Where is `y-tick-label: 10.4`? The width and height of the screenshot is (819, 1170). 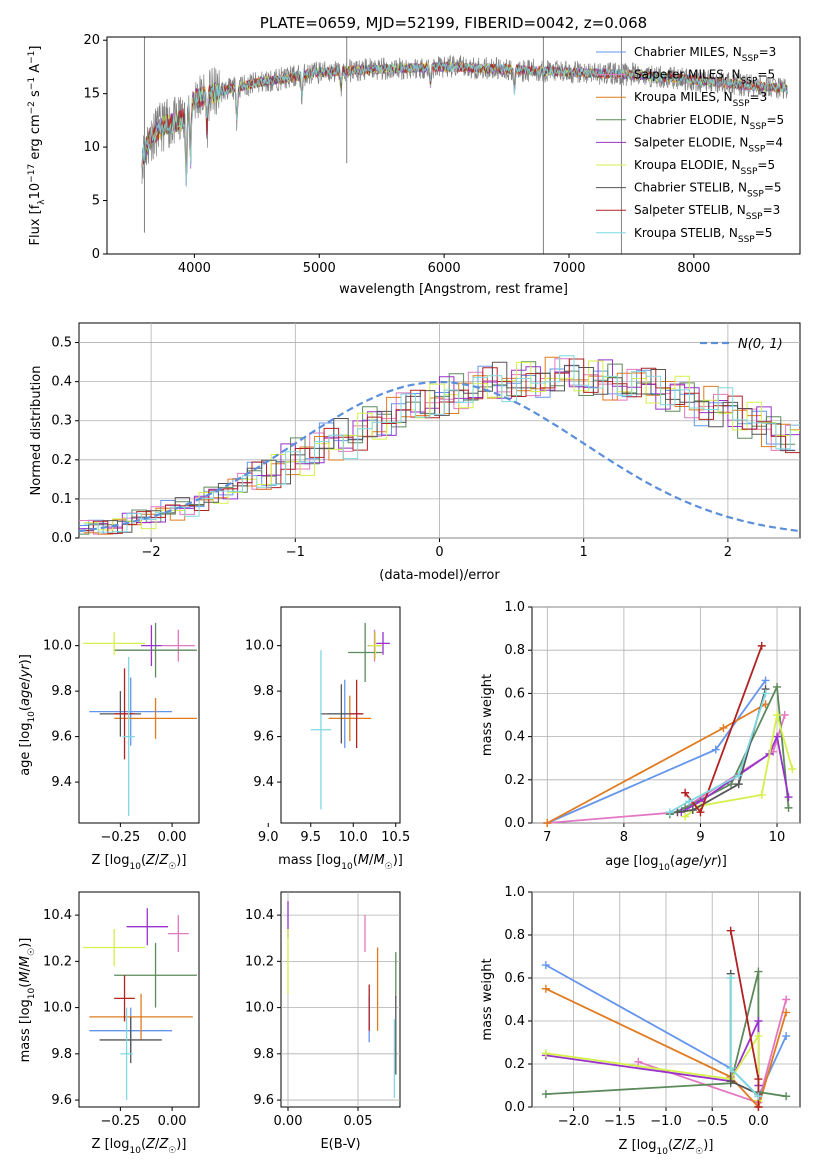 y-tick-label: 10.4 is located at coordinates (57, 915).